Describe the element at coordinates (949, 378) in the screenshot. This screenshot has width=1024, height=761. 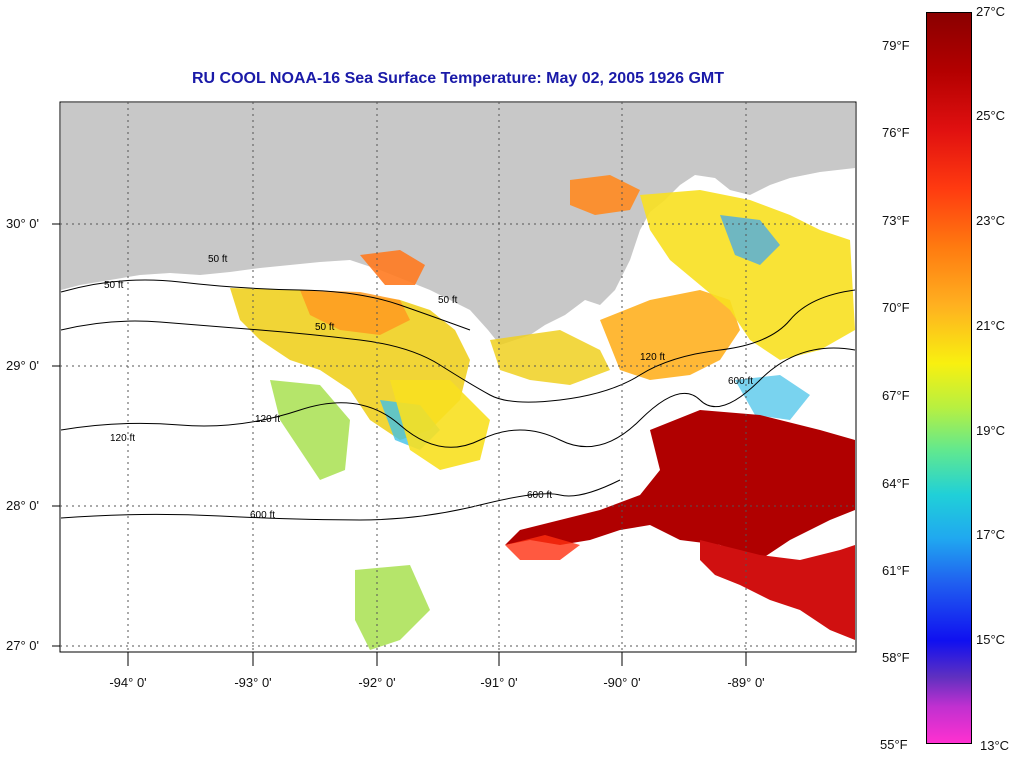
I see `temperature-colorbar` at that location.